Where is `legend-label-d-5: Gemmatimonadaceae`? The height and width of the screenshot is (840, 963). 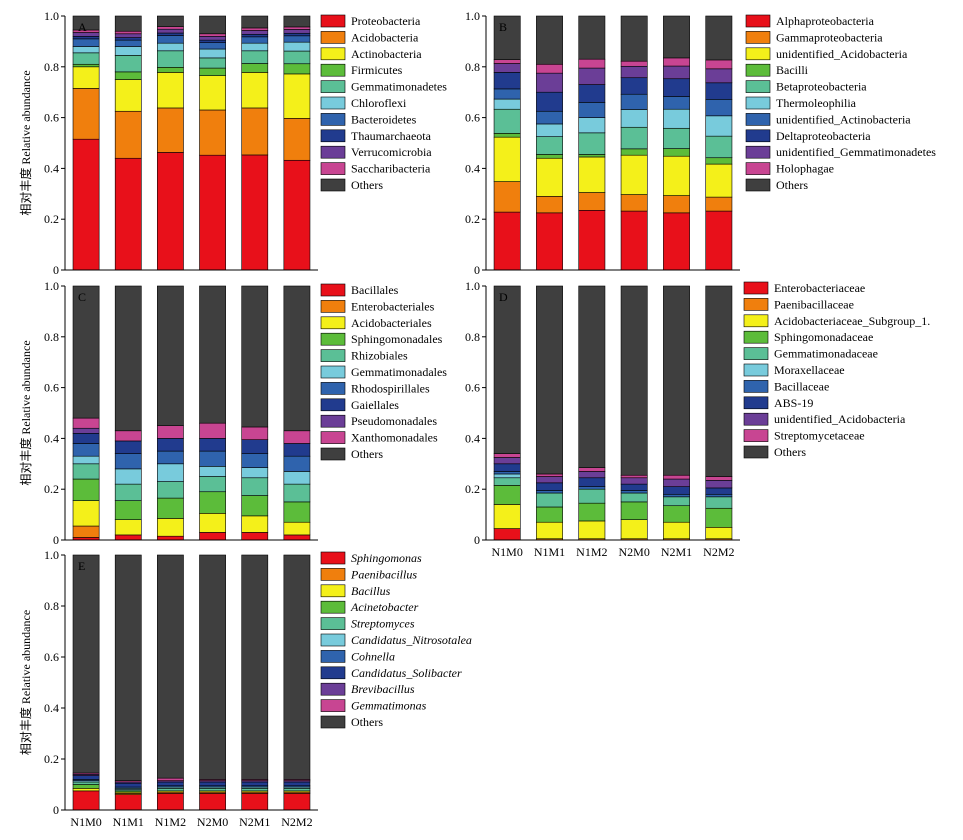
legend-label-d-5: Gemmatimonadaceae is located at coordinates (826, 354).